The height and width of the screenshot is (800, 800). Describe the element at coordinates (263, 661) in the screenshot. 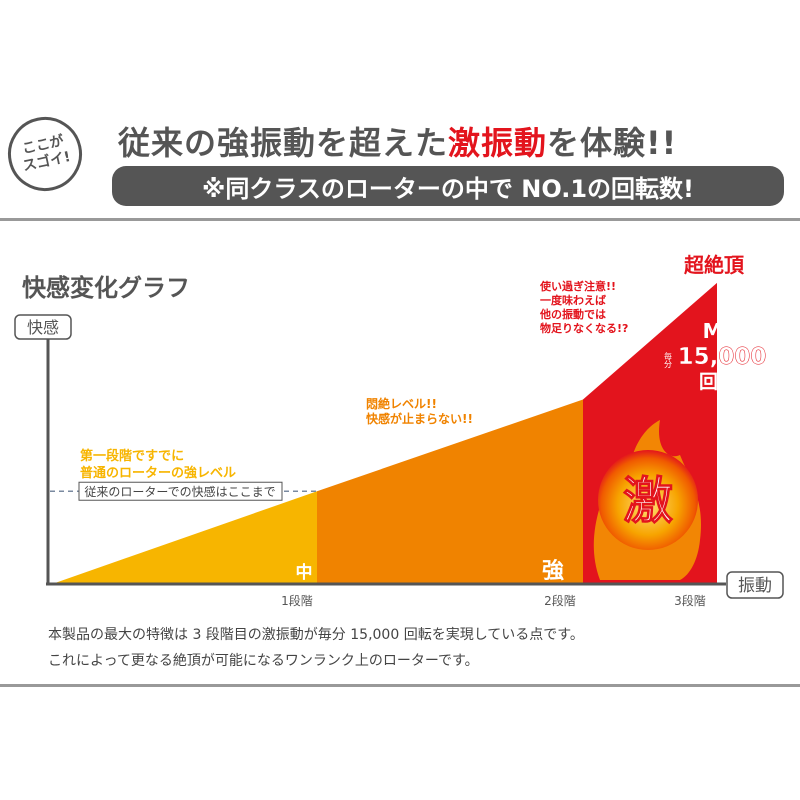

I see `description-line: これによって更なる絶頂が可能になるワンランク上のローターです。` at that location.